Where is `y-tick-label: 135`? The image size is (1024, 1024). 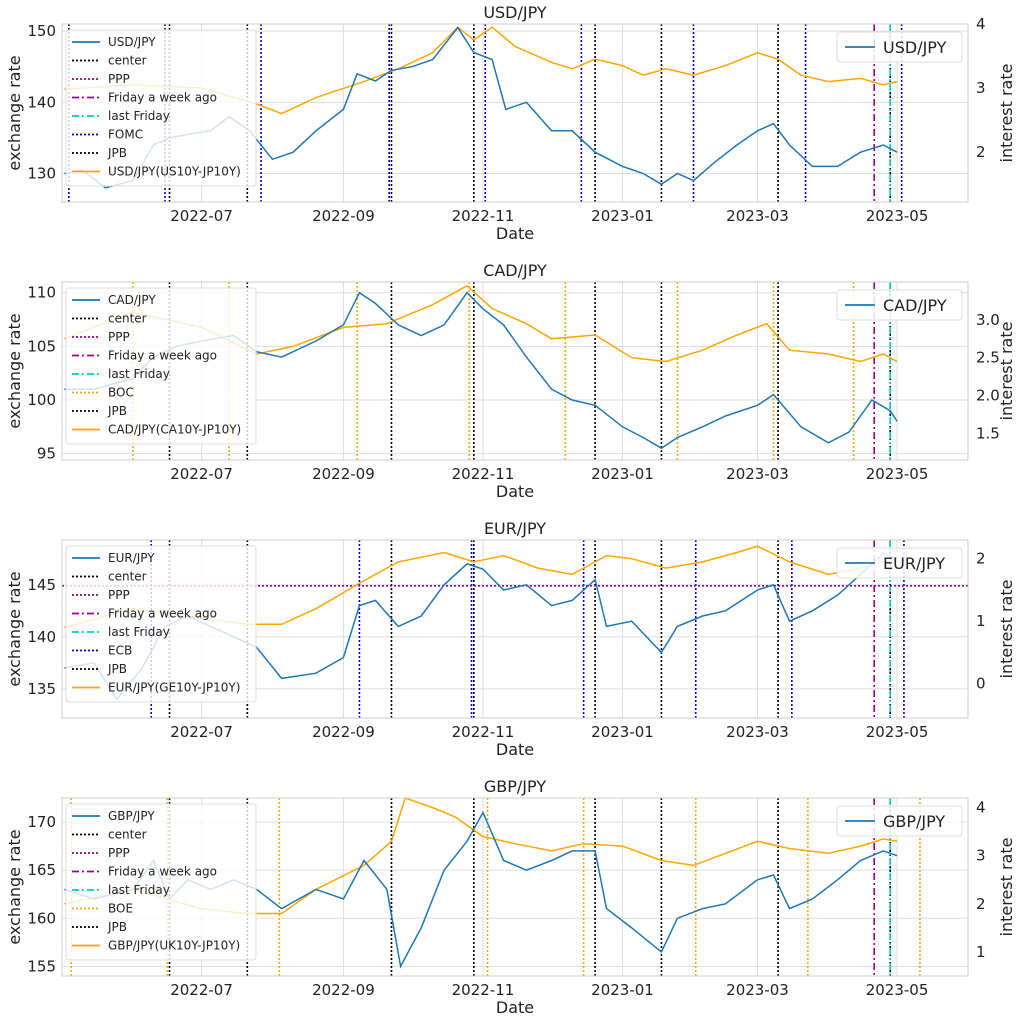 y-tick-label: 135 is located at coordinates (41, 689).